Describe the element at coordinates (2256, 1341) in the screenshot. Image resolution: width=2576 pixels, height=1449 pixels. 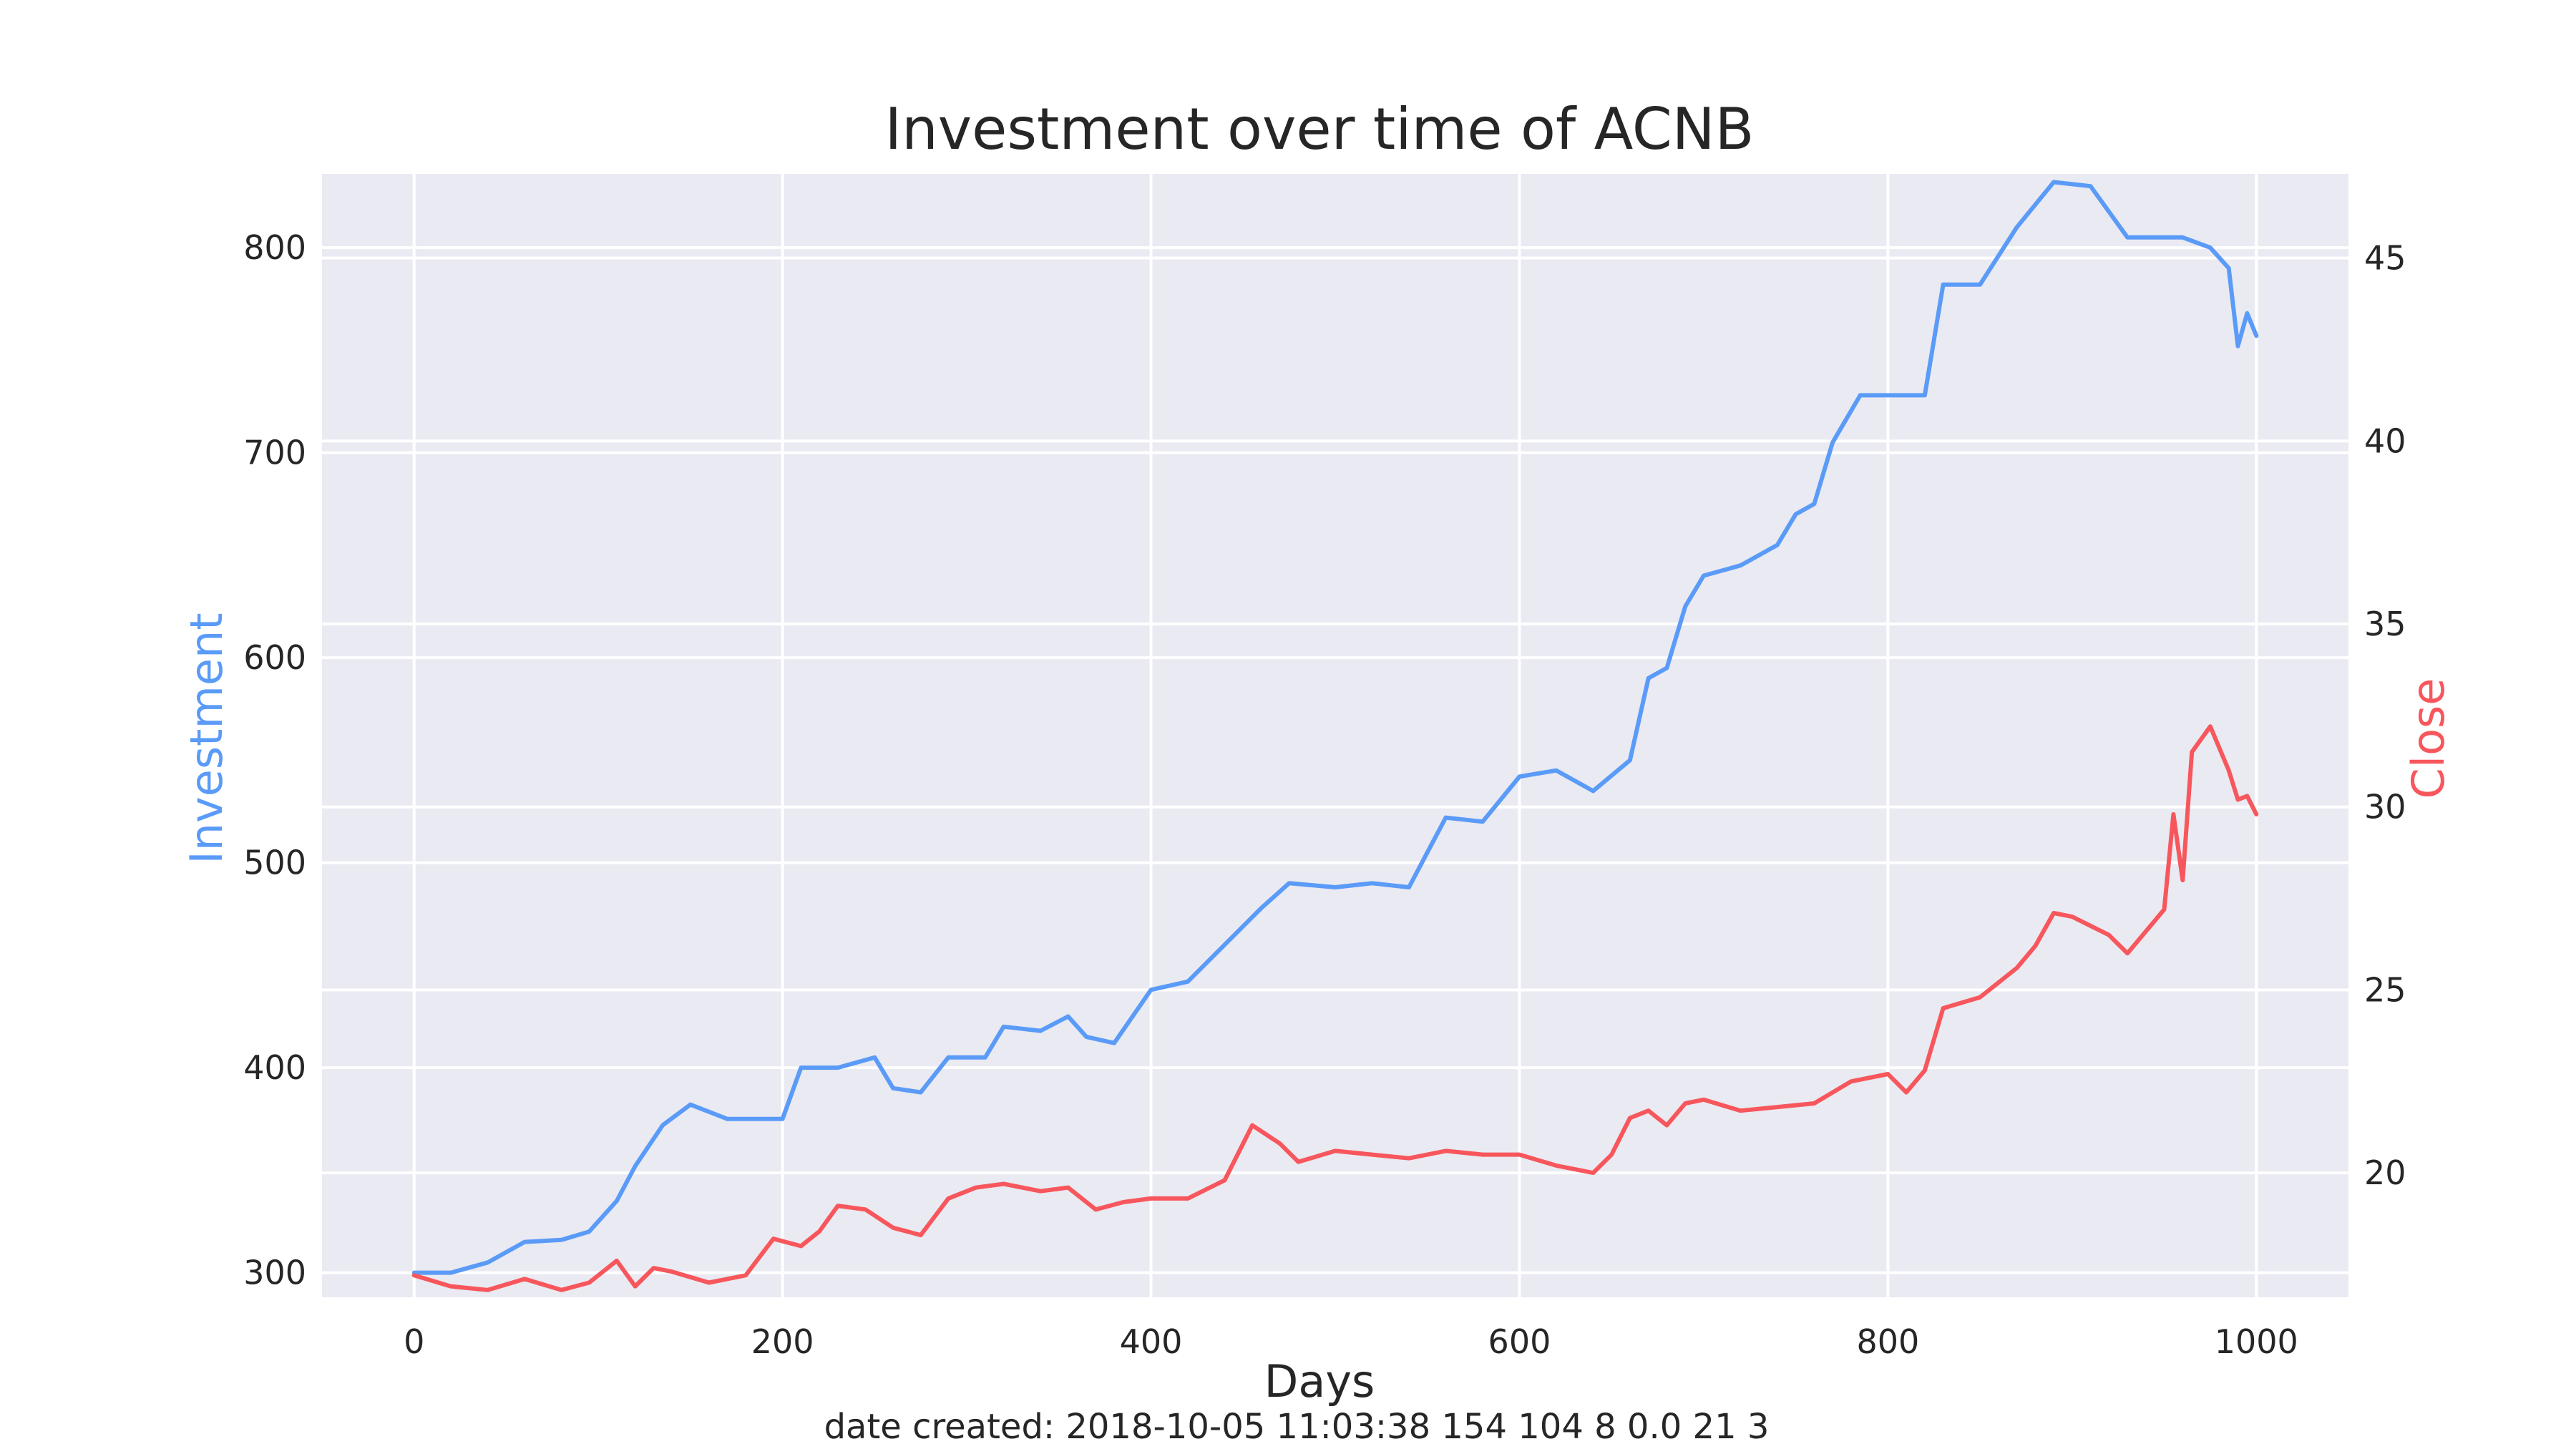
I see `x-tick-label: 1000` at that location.